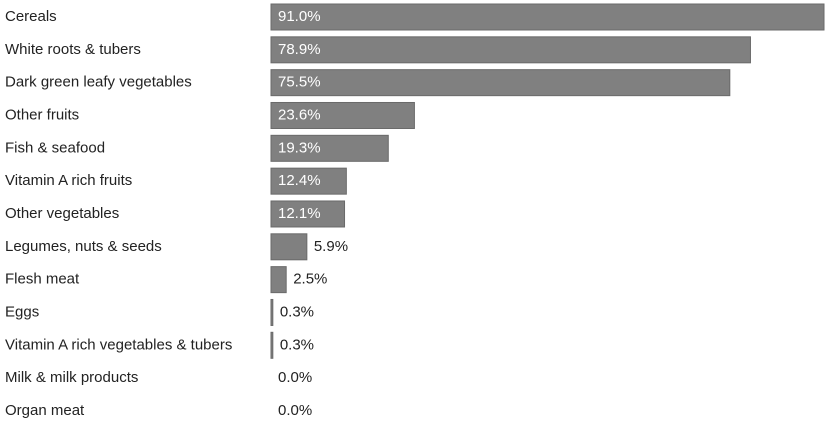 Image resolution: width=829 pixels, height=423 pixels. Describe the element at coordinates (45, 410) in the screenshot. I see `category-label: Organ meat` at that location.